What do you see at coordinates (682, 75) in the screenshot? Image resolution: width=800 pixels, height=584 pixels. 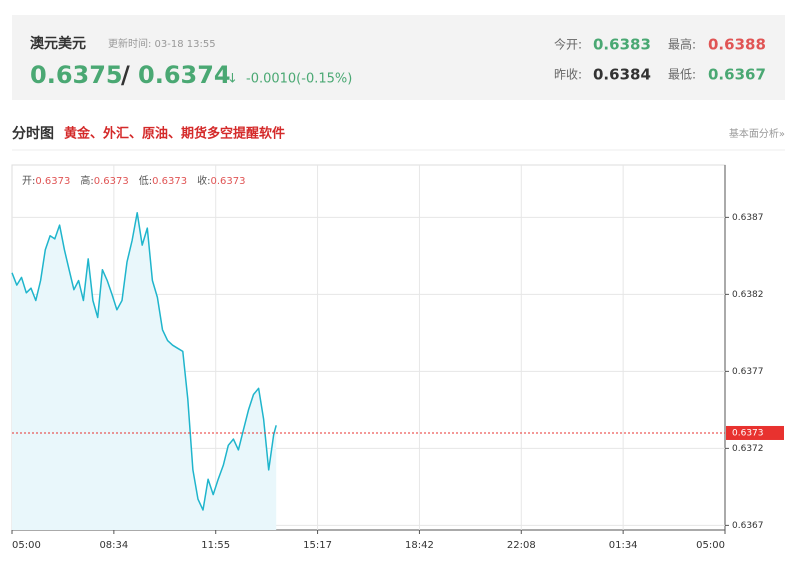 I see `stat-label: 最低:` at bounding box center [682, 75].